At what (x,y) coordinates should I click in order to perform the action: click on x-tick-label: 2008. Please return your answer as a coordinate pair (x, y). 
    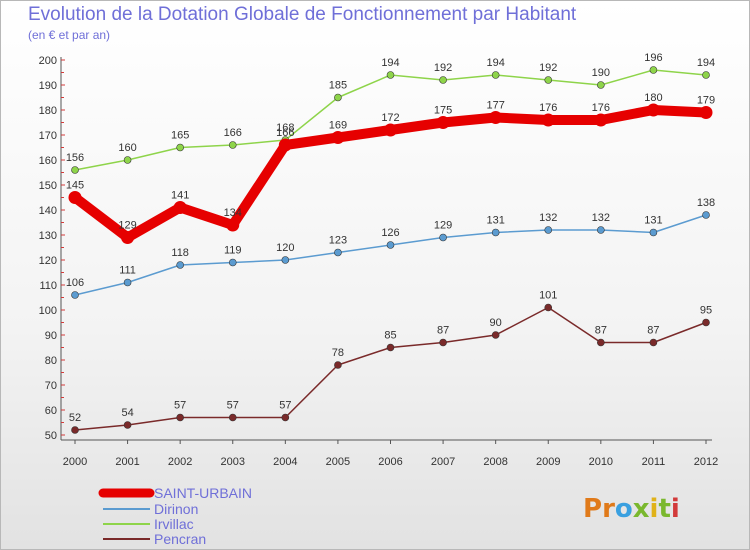
    Looking at the image, I should click on (495, 462).